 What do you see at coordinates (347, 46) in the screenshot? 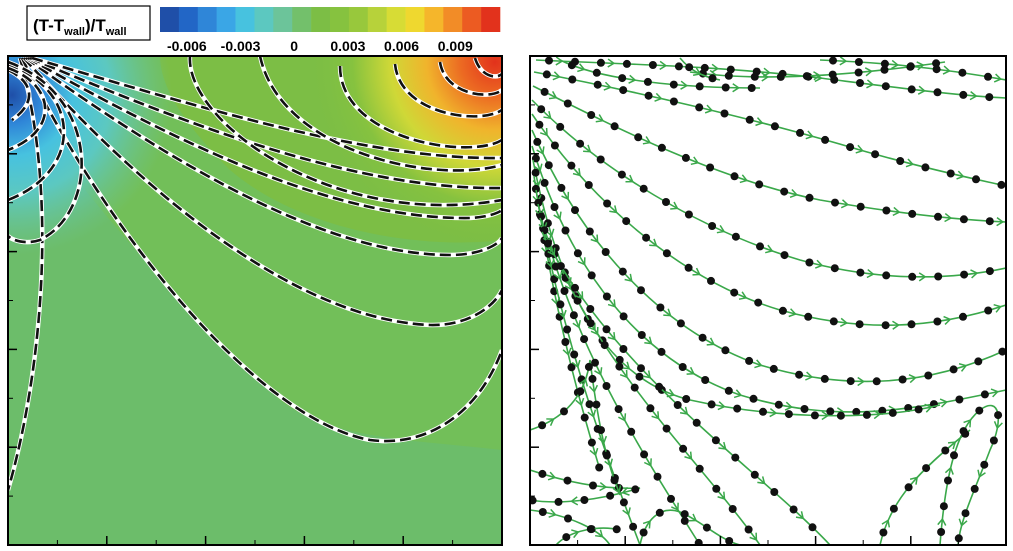
I see `colorbar-tick-label: 0.003` at bounding box center [347, 46].